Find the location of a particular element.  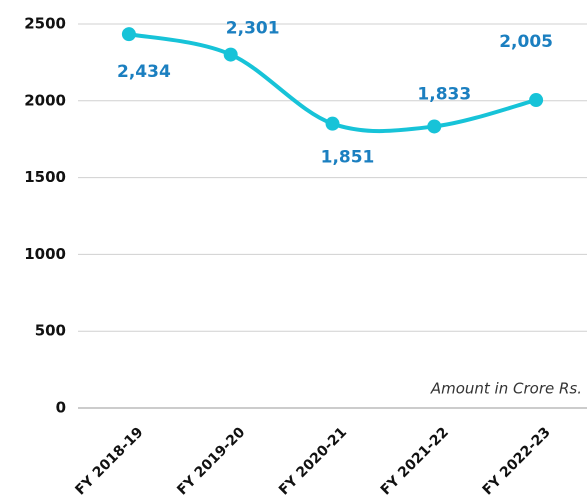

value-label: 2,005 is located at coordinates (526, 42).